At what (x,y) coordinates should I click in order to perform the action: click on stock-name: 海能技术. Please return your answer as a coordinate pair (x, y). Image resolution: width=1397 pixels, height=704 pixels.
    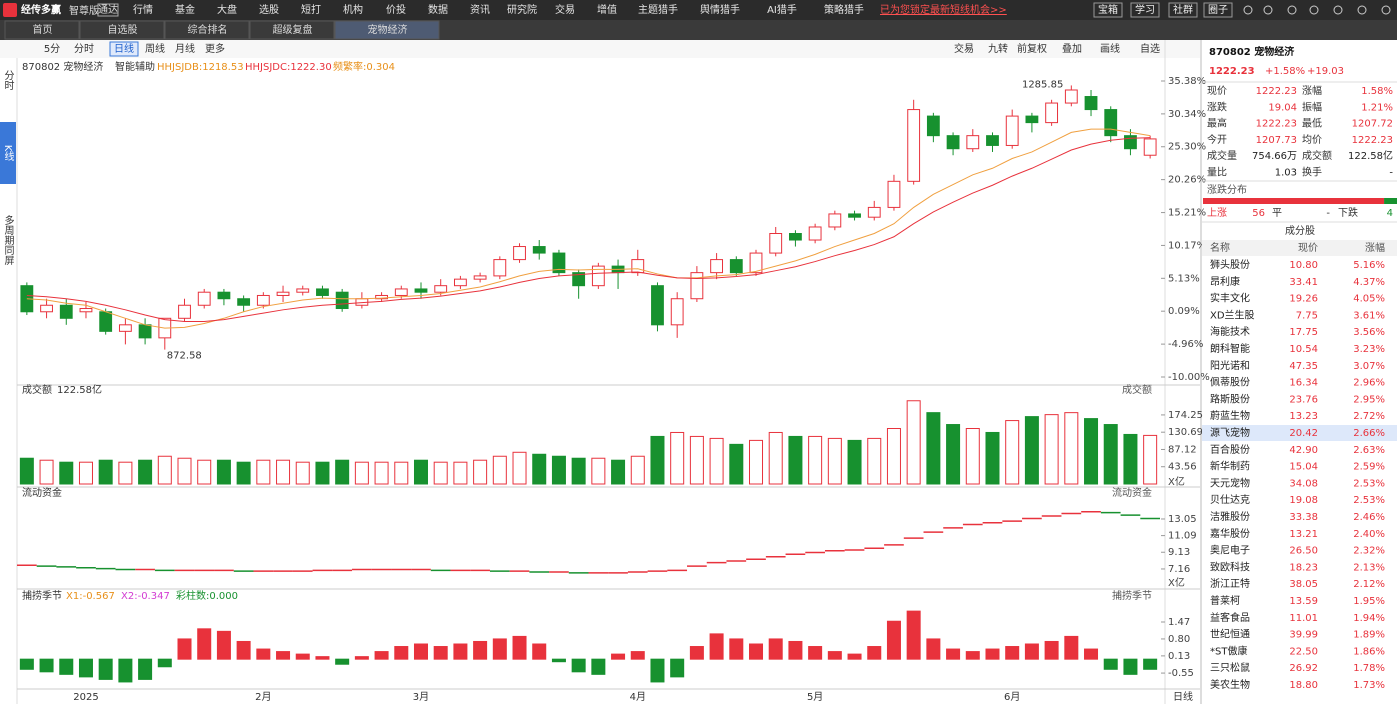
    Looking at the image, I should click on (1230, 331).